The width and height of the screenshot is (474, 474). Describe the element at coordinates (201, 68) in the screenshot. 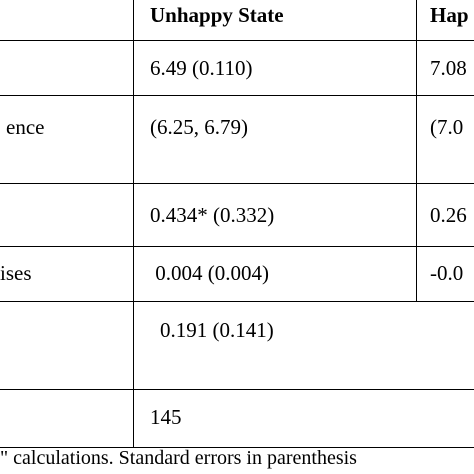

I see `cell-unhappy-mean: 6.49 (0.110)` at that location.